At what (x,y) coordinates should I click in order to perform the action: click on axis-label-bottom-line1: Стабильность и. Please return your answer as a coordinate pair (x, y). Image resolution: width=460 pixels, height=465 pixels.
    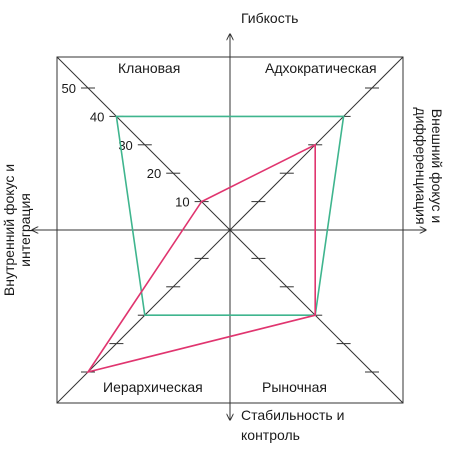
    Looking at the image, I should click on (292, 415).